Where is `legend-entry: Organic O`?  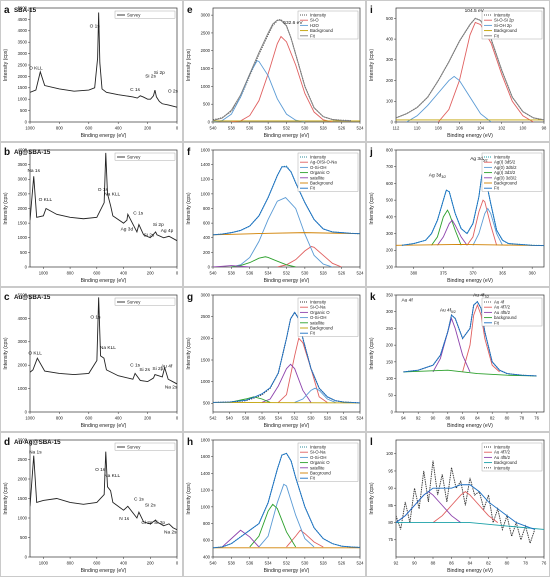
legend-entry: Organic O is located at coordinates (320, 172).